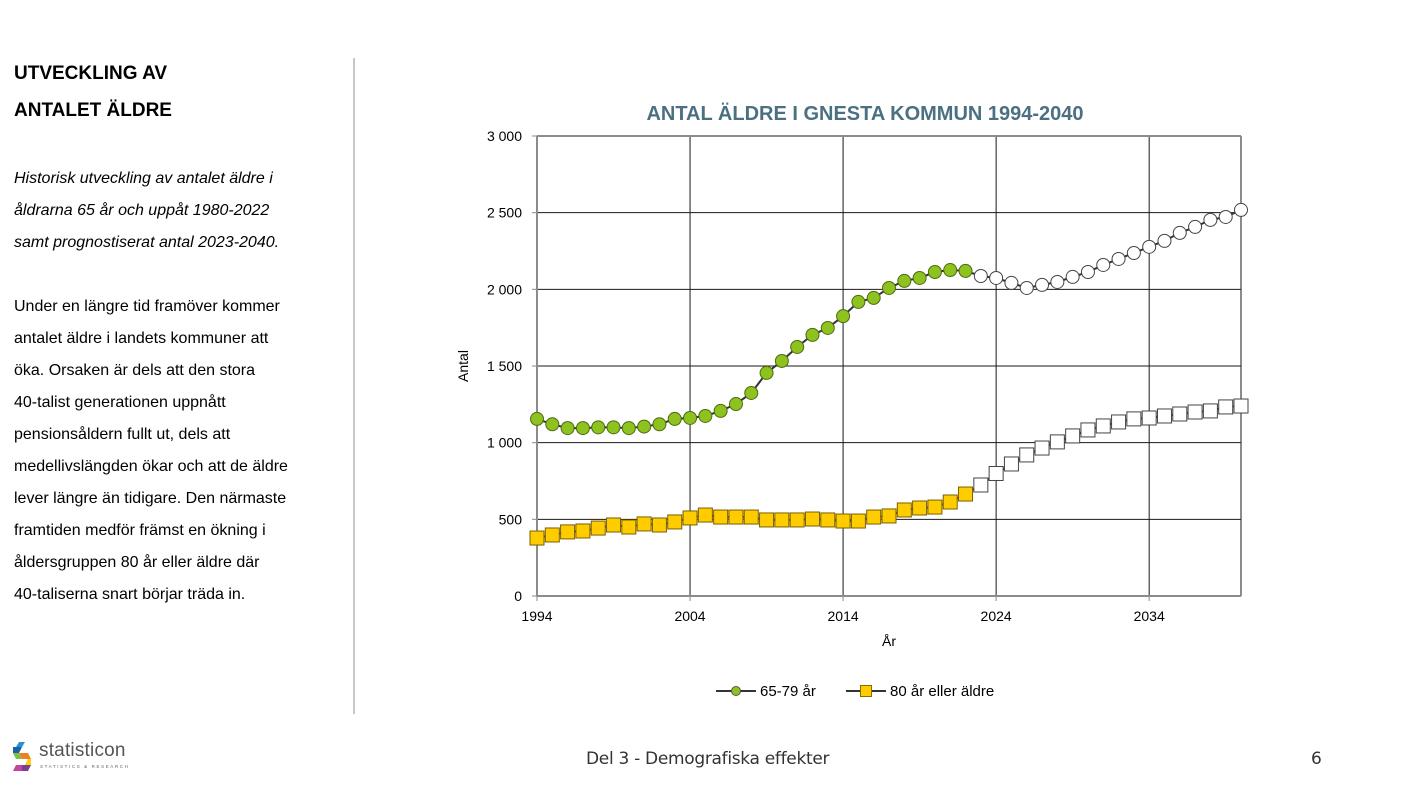  Describe the element at coordinates (708, 759) in the screenshot. I see `footer-title: Del 3 - Demografiska effekter` at that location.